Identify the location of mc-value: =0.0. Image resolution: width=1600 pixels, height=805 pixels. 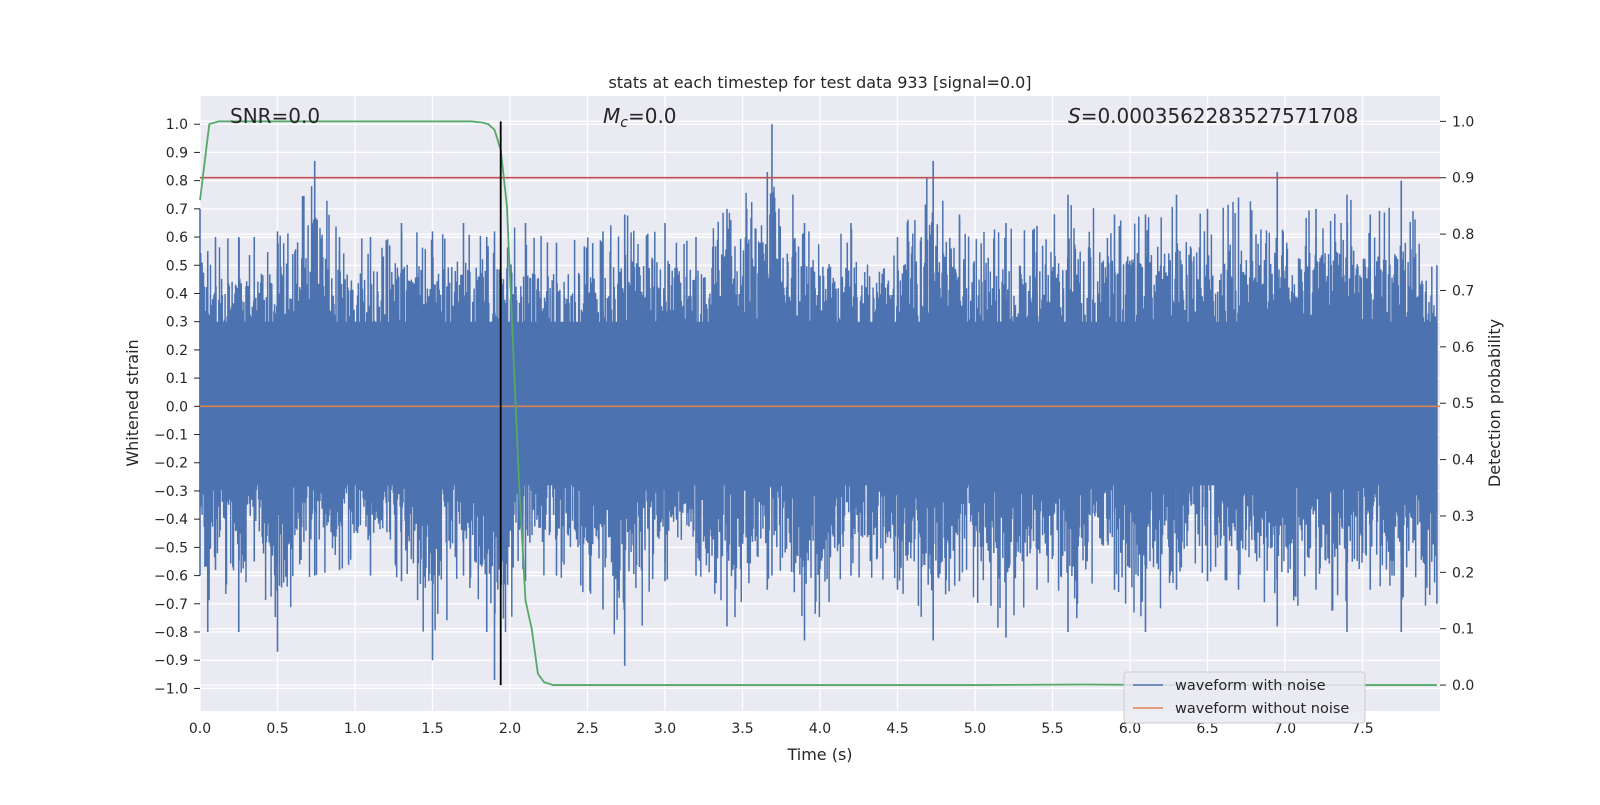
(652, 116).